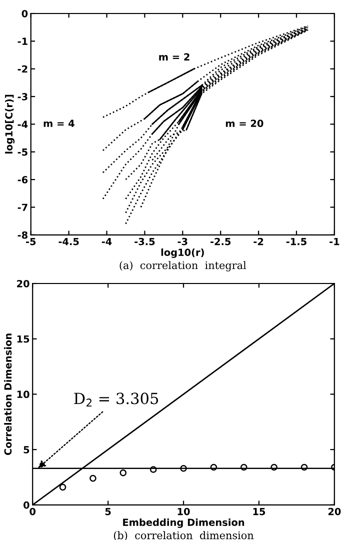  Describe the element at coordinates (23, 339) in the screenshot. I see `y-tick-label: 15` at that location.